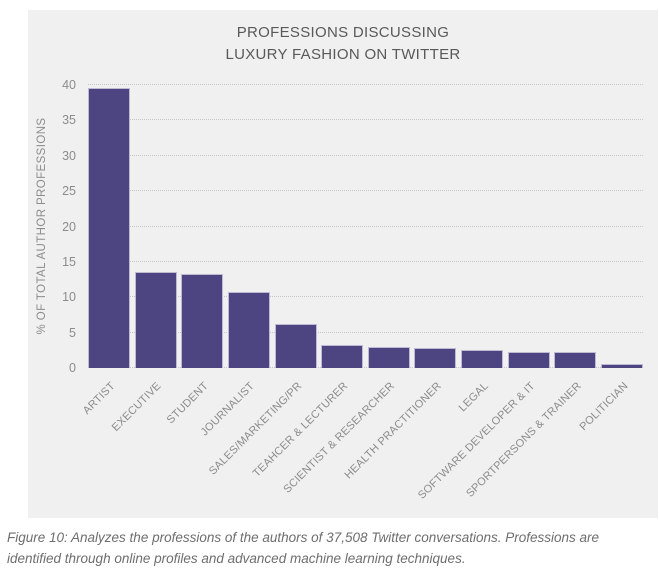 The height and width of the screenshot is (575, 660). What do you see at coordinates (72, 368) in the screenshot?
I see `y-tick-label-0: 0` at bounding box center [72, 368].